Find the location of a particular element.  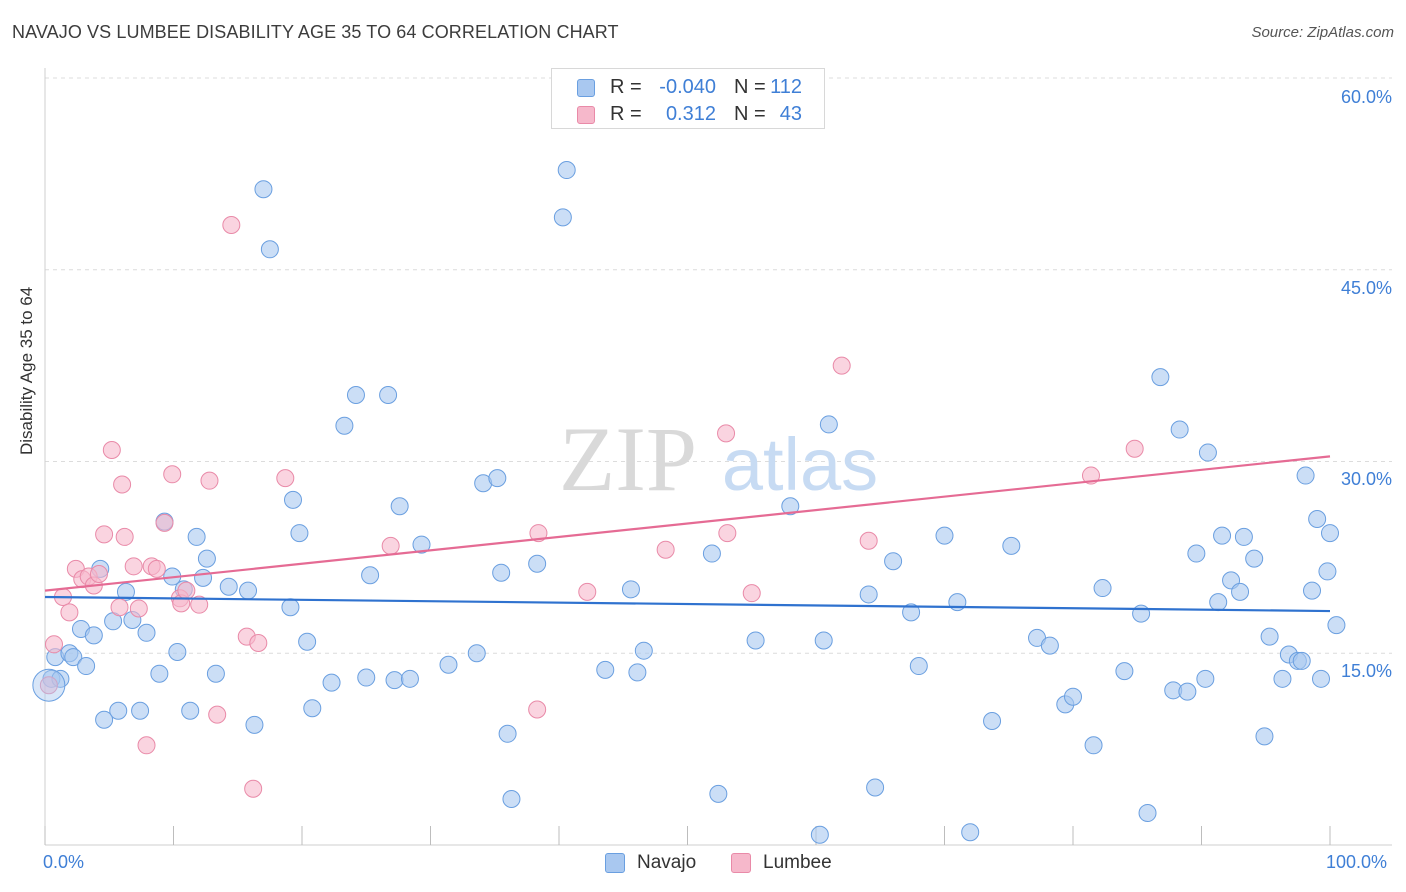

watermark-atlas: atlas is located at coordinates (800, 464).